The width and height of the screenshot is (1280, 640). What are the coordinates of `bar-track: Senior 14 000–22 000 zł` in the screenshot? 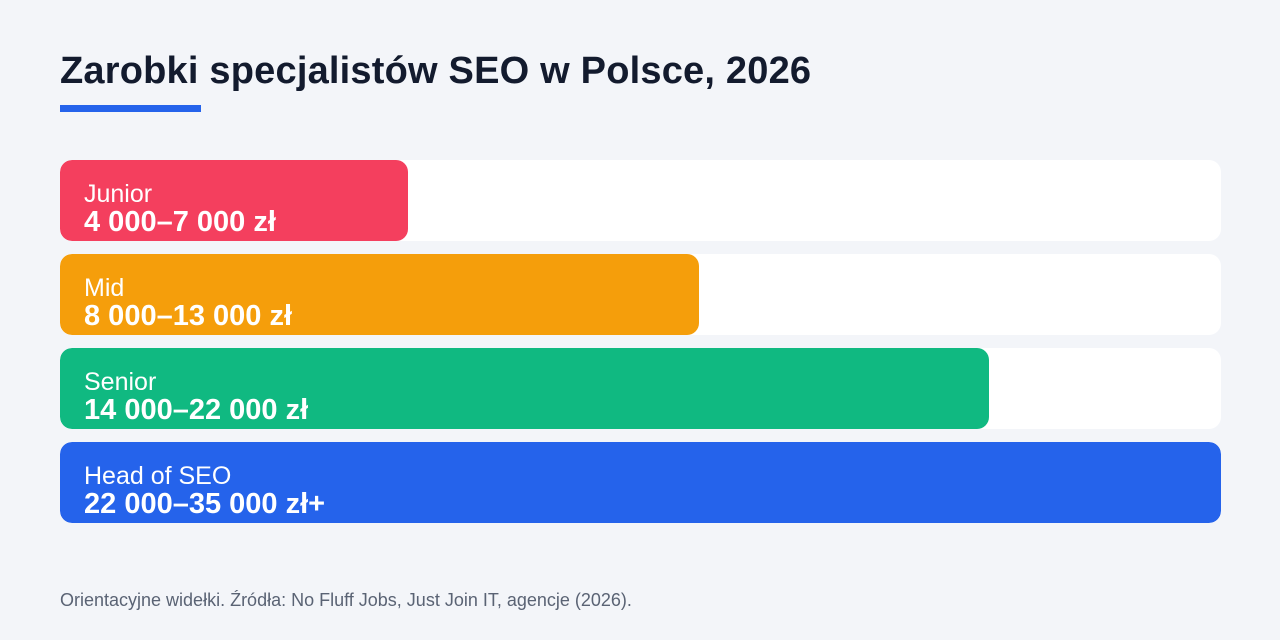 It's located at (640, 388).